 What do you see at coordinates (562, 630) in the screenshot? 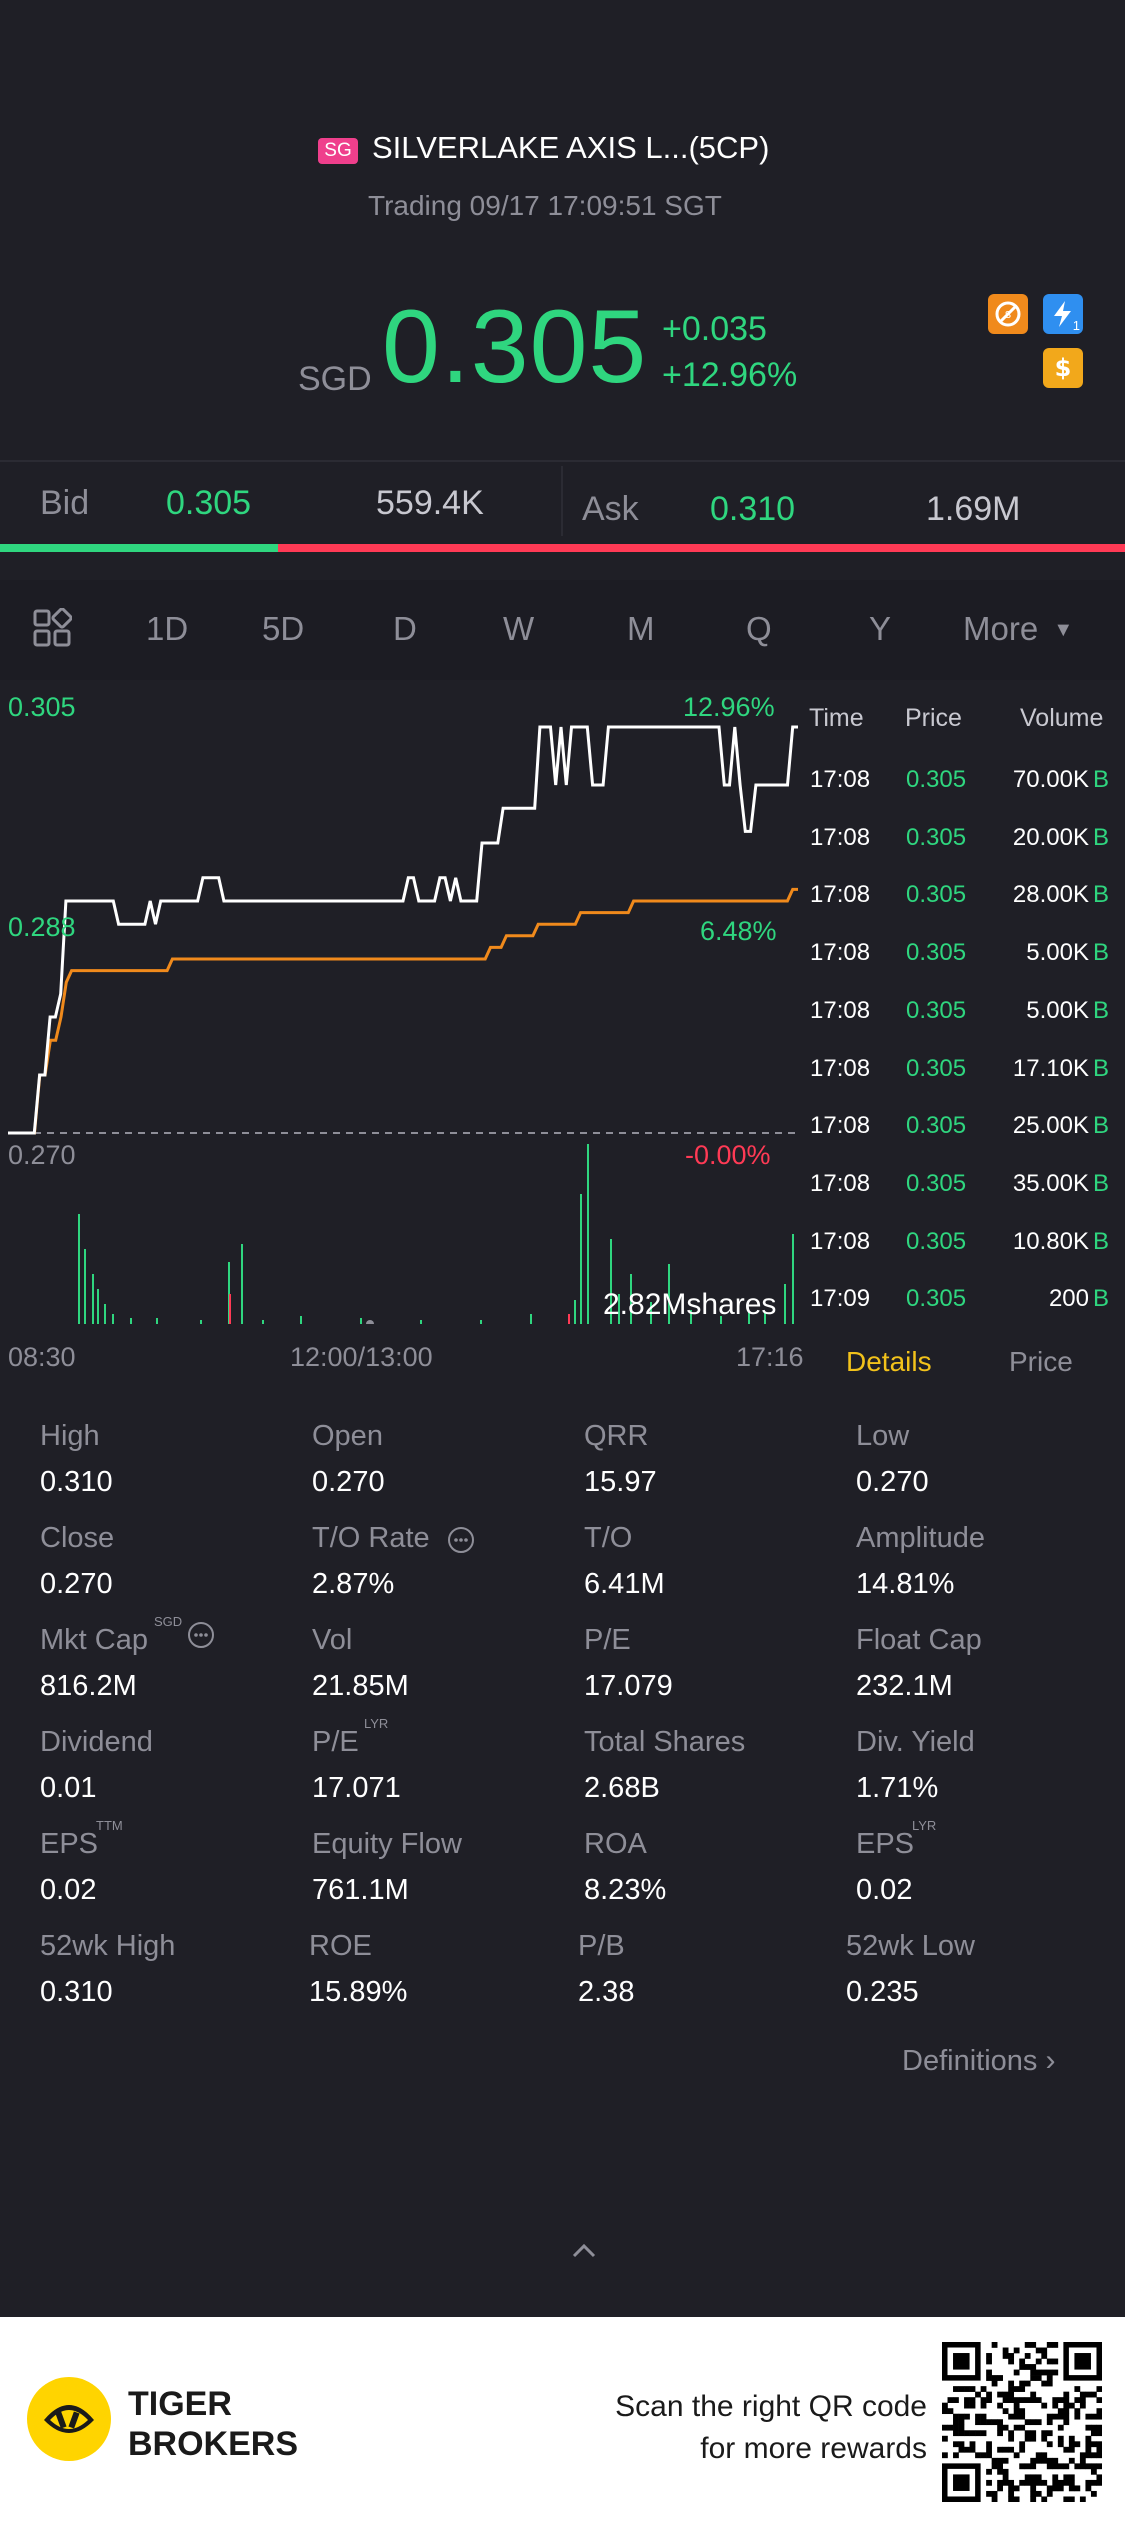
I see `period-tabbar` at bounding box center [562, 630].